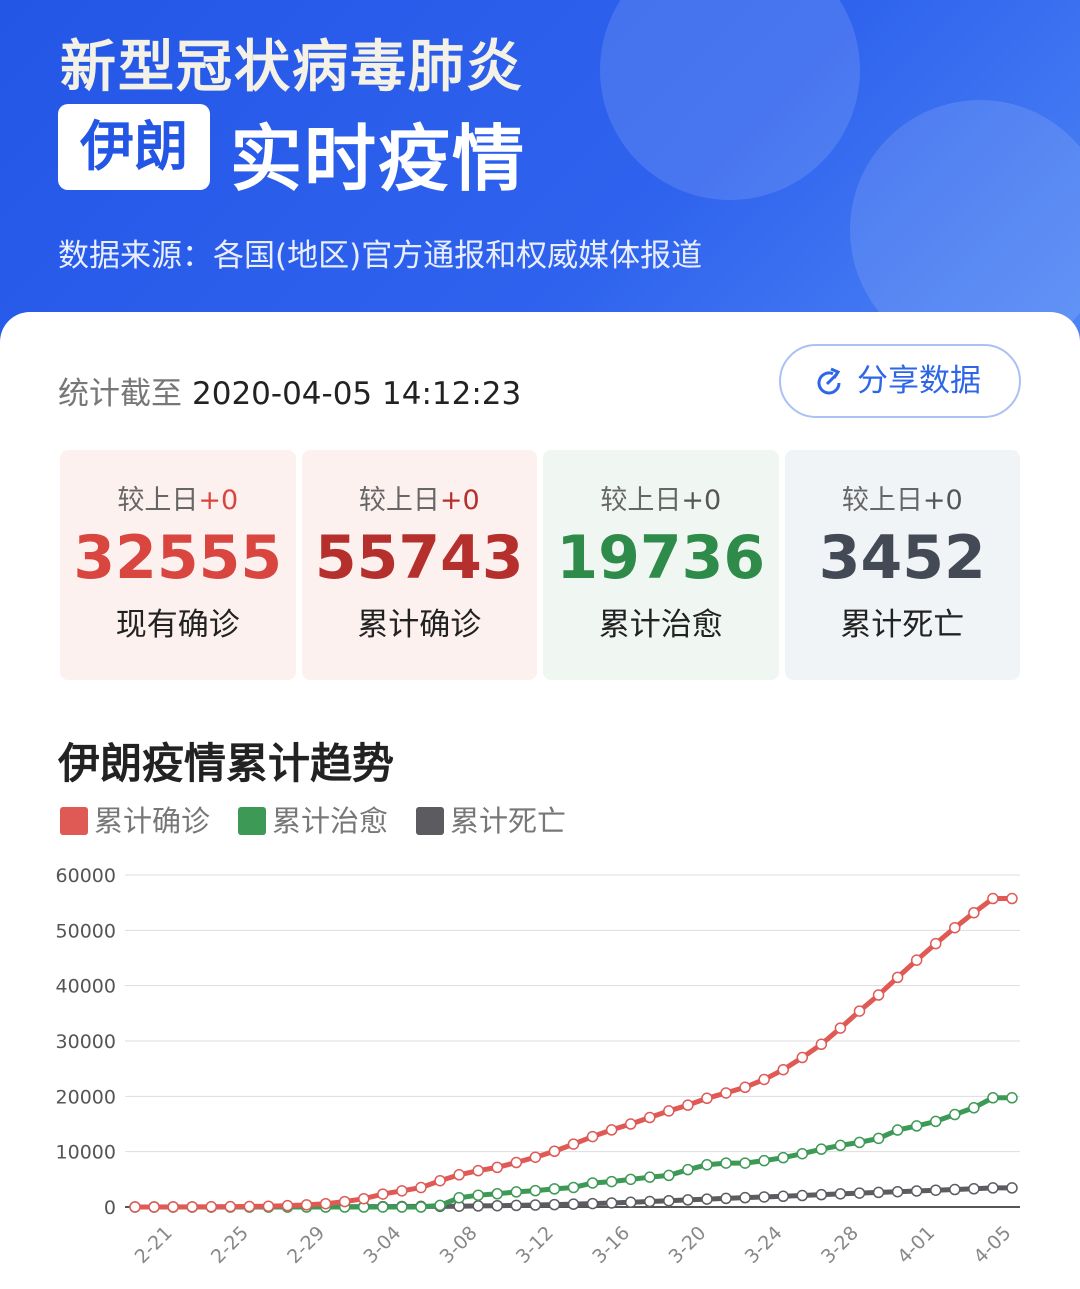 This screenshot has height=1289, width=1080. What do you see at coordinates (152, 821) in the screenshot?
I see `legend-label: 累计确诊` at bounding box center [152, 821].